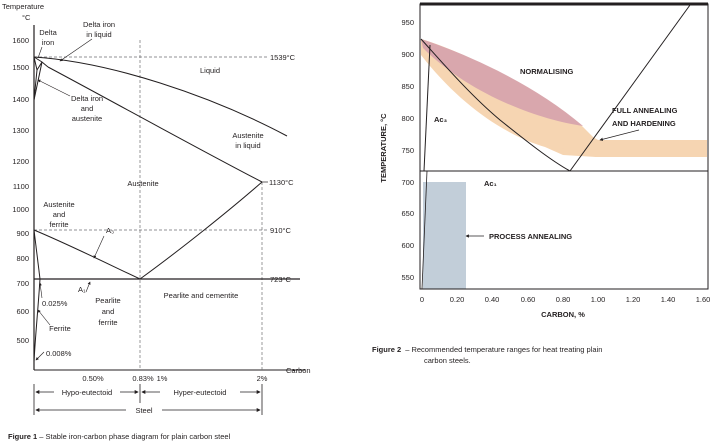  Describe the element at coordinates (142, 183) in the screenshot. I see `label-austenite: Austenite` at that location.